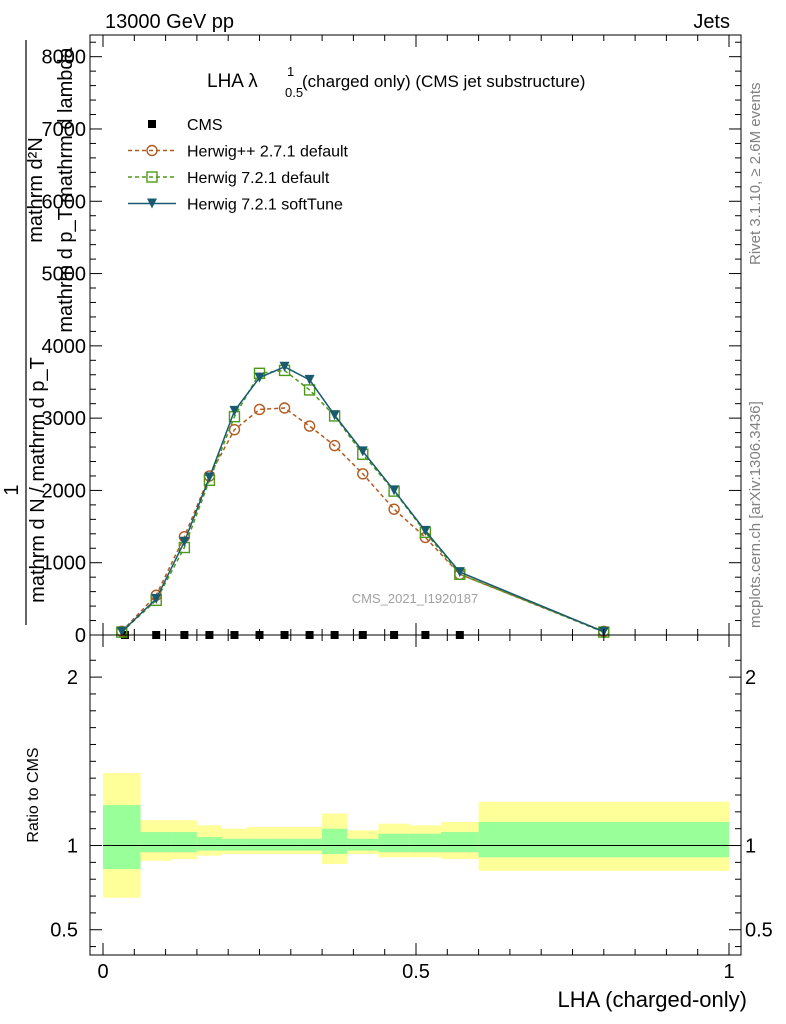 The image size is (786, 1024). Describe the element at coordinates (415, 598) in the screenshot. I see `analysis-watermark: CMS_2021_I1920187` at that location.